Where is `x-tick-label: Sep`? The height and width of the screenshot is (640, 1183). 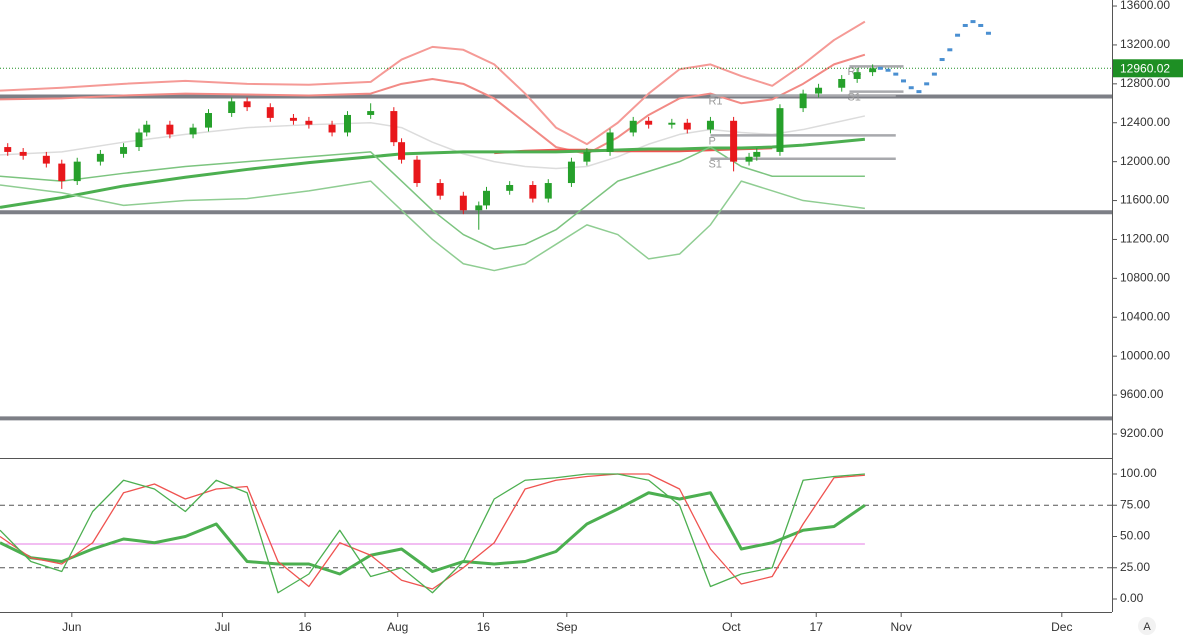
x-tick-label: Sep is located at coordinates (567, 627).